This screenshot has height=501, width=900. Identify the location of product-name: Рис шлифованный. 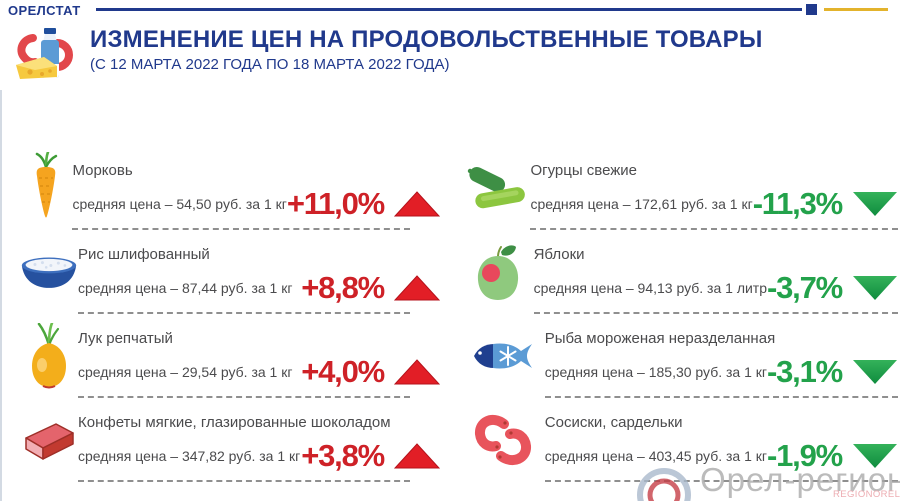
(144, 254).